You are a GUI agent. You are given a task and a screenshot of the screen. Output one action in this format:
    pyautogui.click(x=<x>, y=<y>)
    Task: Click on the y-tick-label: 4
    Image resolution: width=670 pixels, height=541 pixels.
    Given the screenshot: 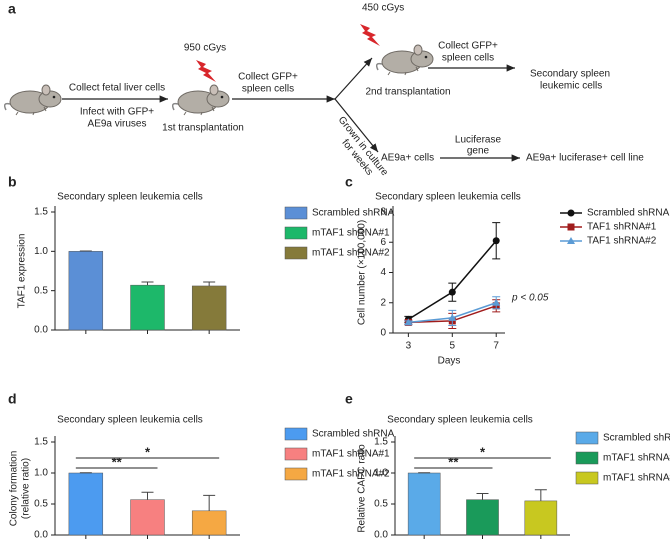 What is the action you would take?
    pyautogui.click(x=383, y=272)
    